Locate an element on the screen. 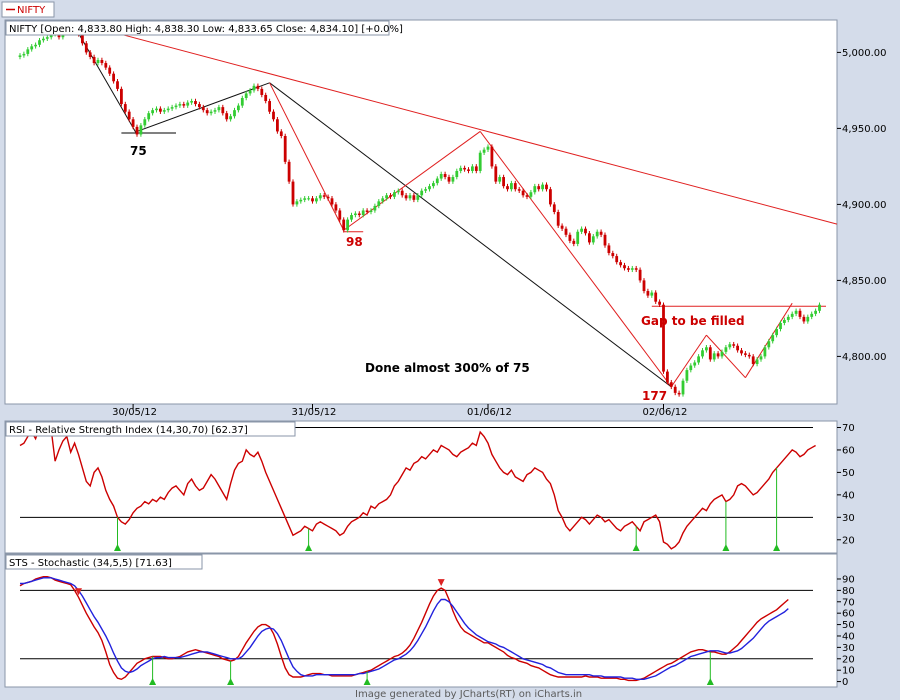 This screenshot has width=900, height=700. y-tick-label: 70 is located at coordinates (848, 428).